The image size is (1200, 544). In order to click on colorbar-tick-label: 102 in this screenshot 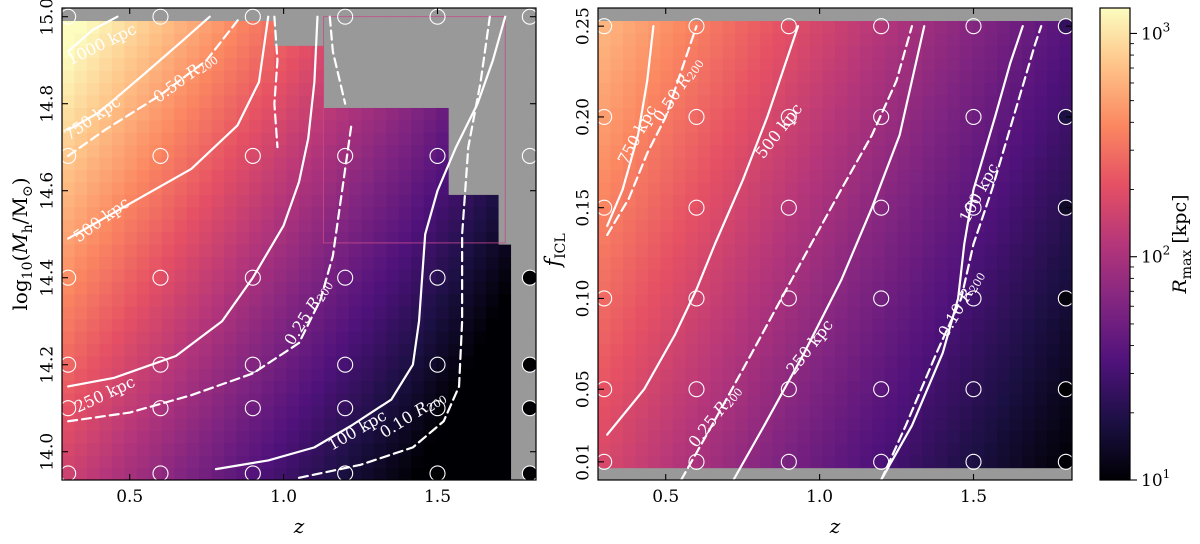, I will do `click(1155, 256)`.